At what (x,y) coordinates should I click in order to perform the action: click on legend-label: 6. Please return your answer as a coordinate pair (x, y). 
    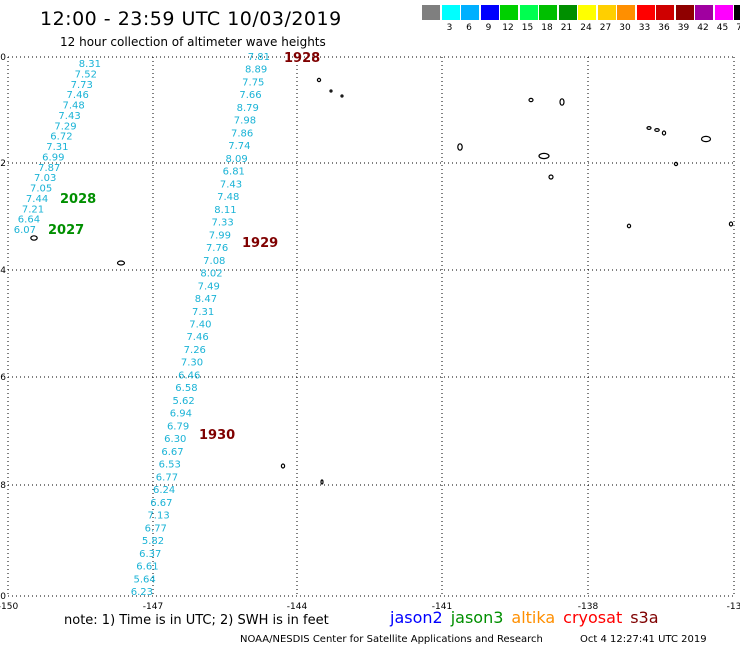
    Looking at the image, I should click on (469, 28).